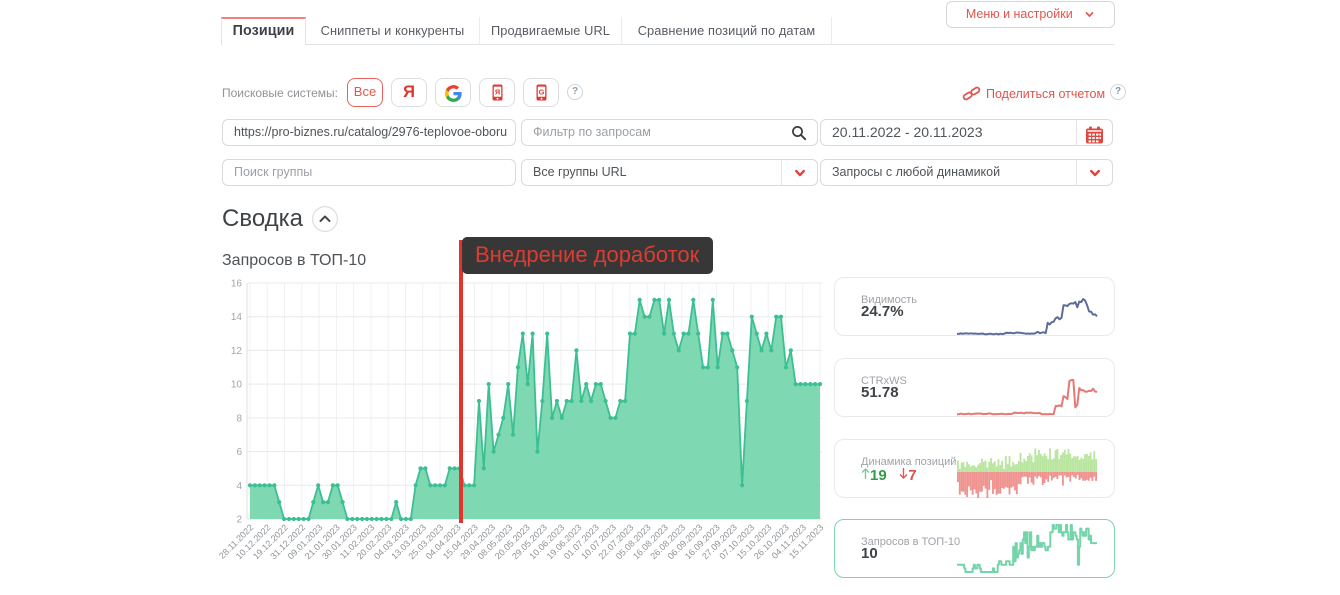  Describe the element at coordinates (239, 486) in the screenshot. I see `svg-text: 4` at that location.